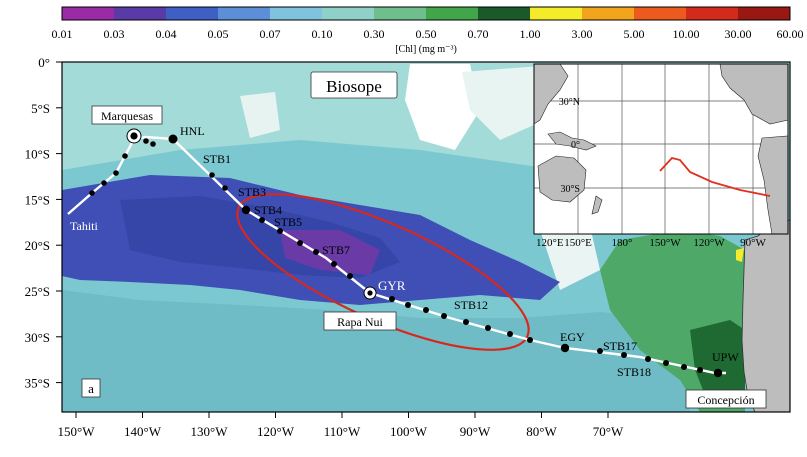 The image size is (807, 457). What do you see at coordinates (37, 291) in the screenshot?
I see `map-y-tick-label: 25°S` at bounding box center [37, 291].